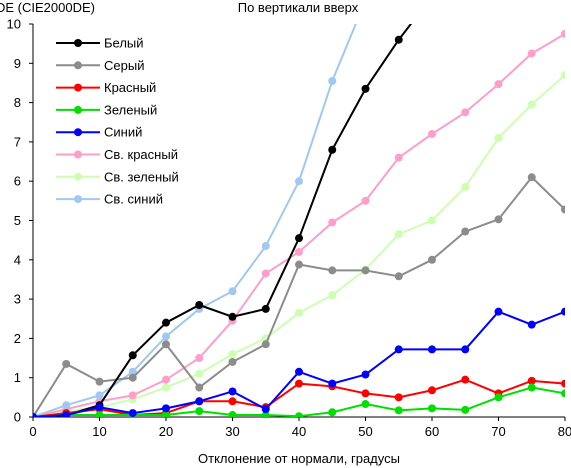  What do you see at coordinates (99, 132) in the screenshot?
I see `legend-item: Синий` at bounding box center [99, 132].